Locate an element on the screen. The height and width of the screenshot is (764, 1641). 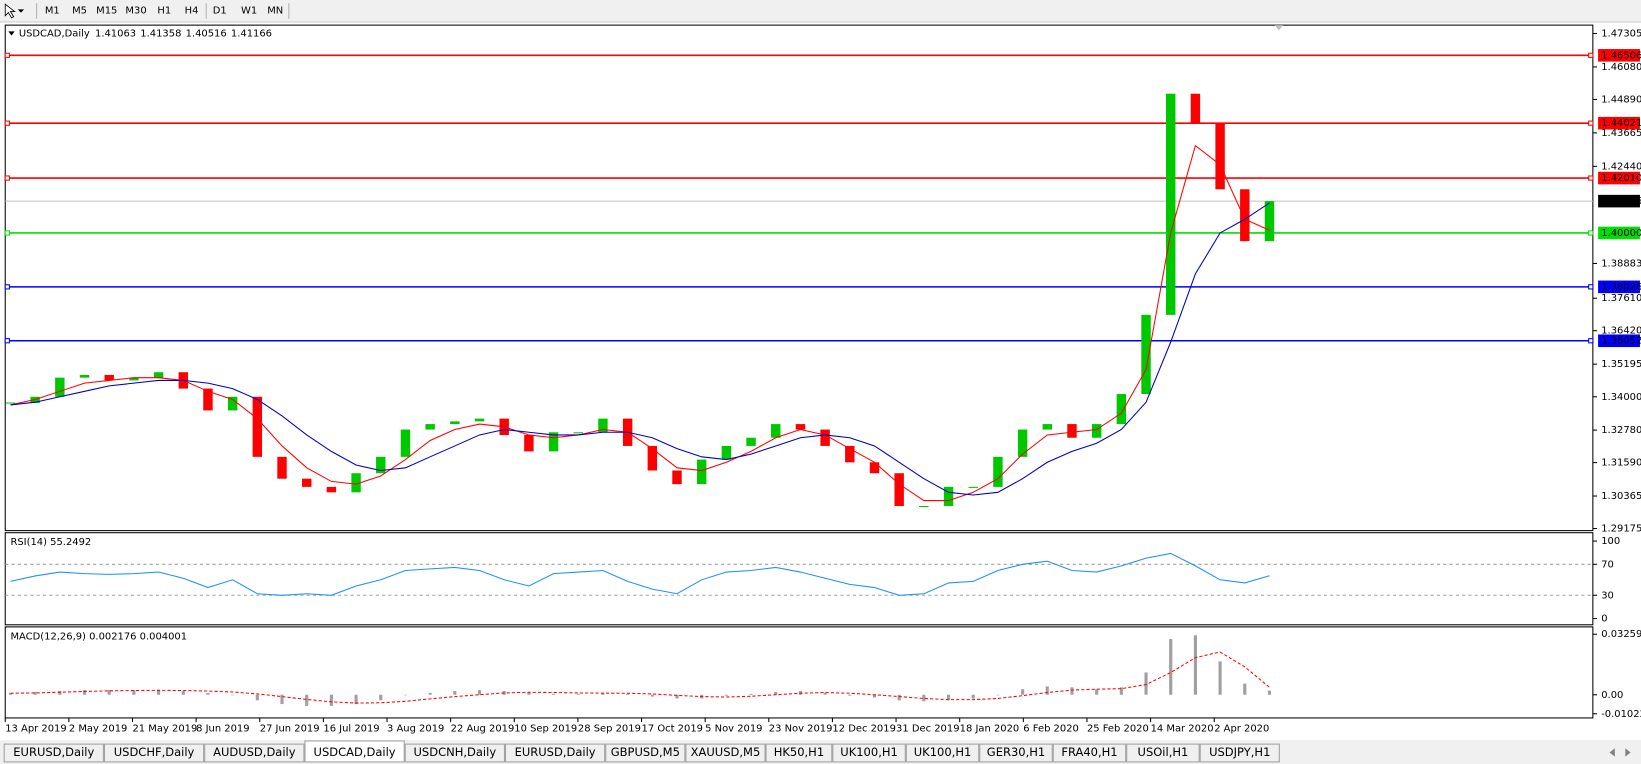
y-tick-label: 1.46080 is located at coordinates (1621, 67).